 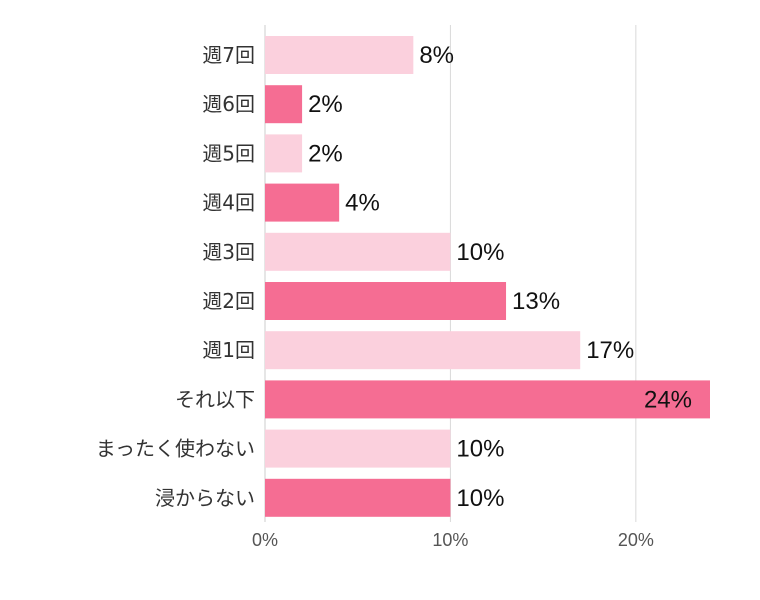 What do you see at coordinates (228, 203) in the screenshot?
I see `category-label: 週4回` at bounding box center [228, 203].